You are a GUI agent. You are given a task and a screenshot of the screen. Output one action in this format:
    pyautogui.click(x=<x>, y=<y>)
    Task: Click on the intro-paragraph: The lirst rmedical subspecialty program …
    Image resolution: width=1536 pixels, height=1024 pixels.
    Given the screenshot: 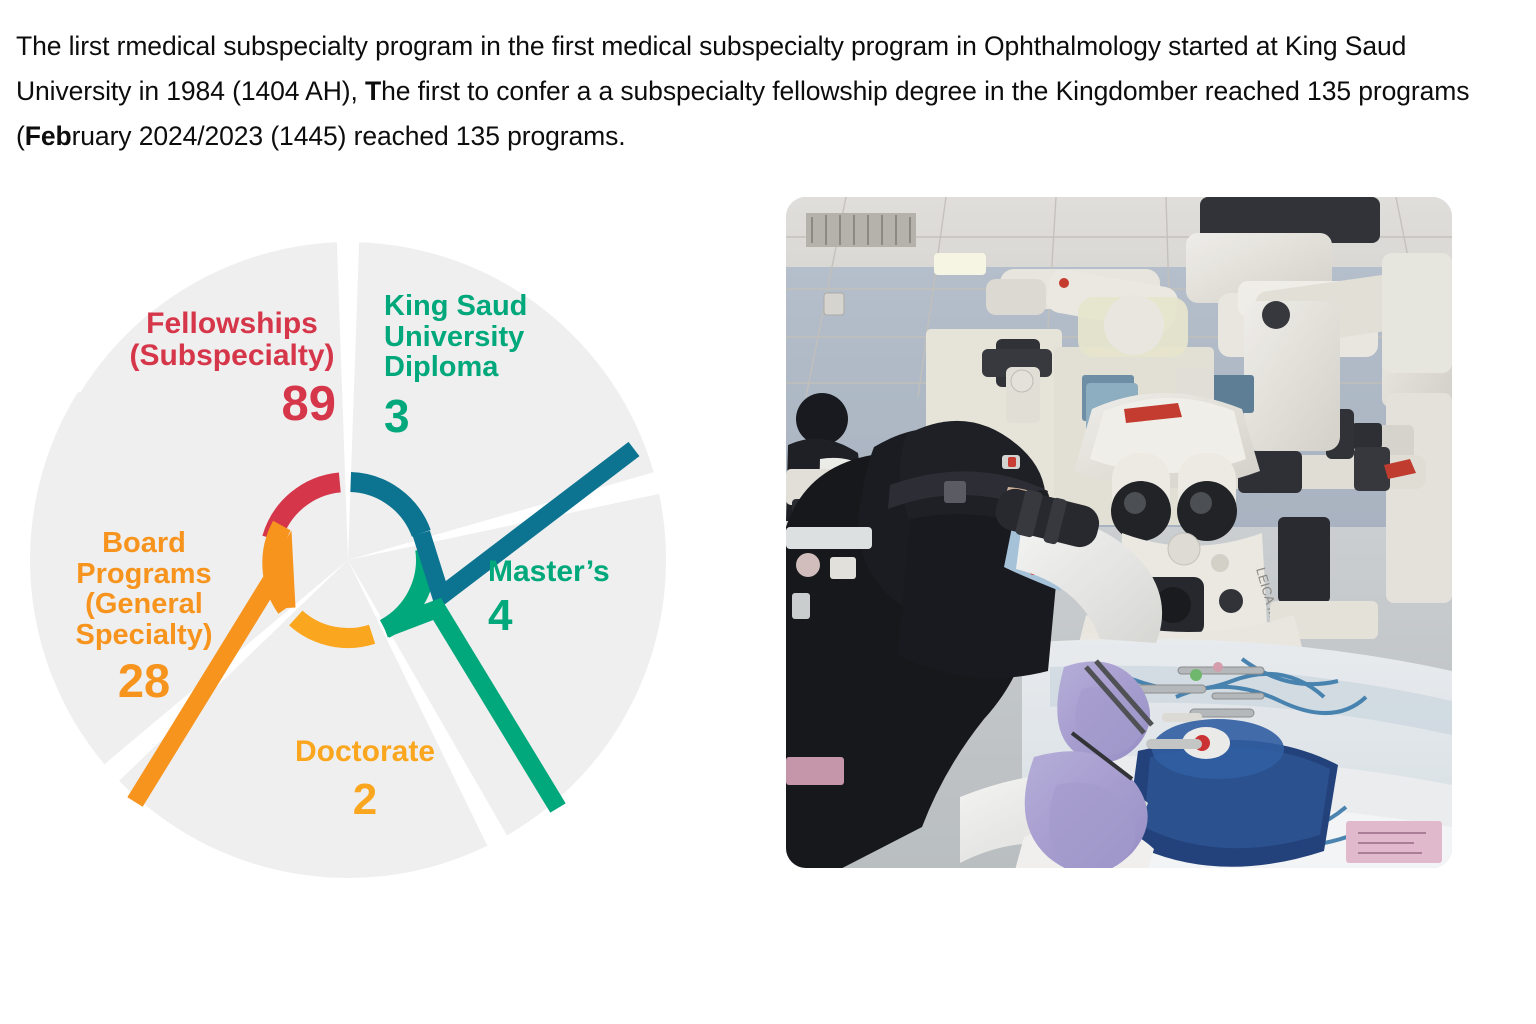 What is the action you would take?
    pyautogui.click(x=743, y=91)
    